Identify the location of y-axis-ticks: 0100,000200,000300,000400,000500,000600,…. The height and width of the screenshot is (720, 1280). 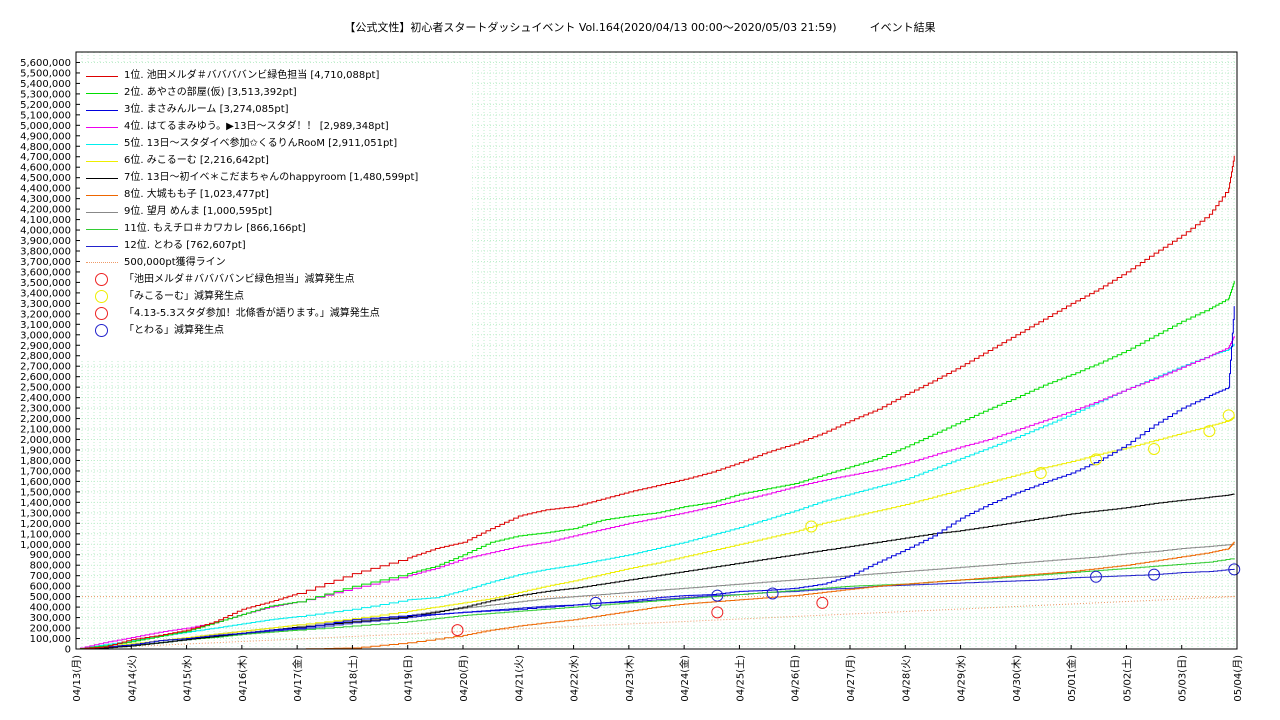
(50, 357).